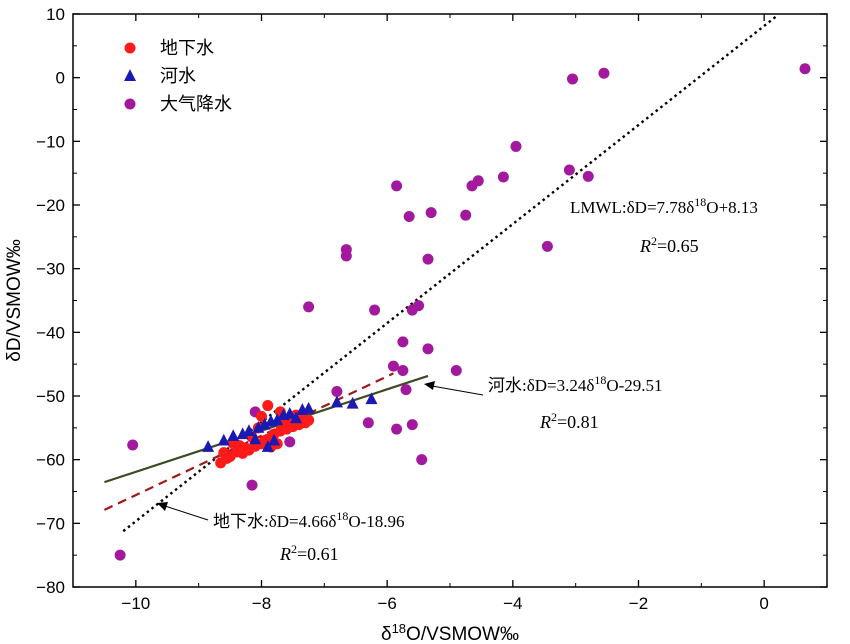 Image resolution: width=850 pixels, height=644 pixels. I want to click on ground-r2-sup: 2, so click(294, 549).